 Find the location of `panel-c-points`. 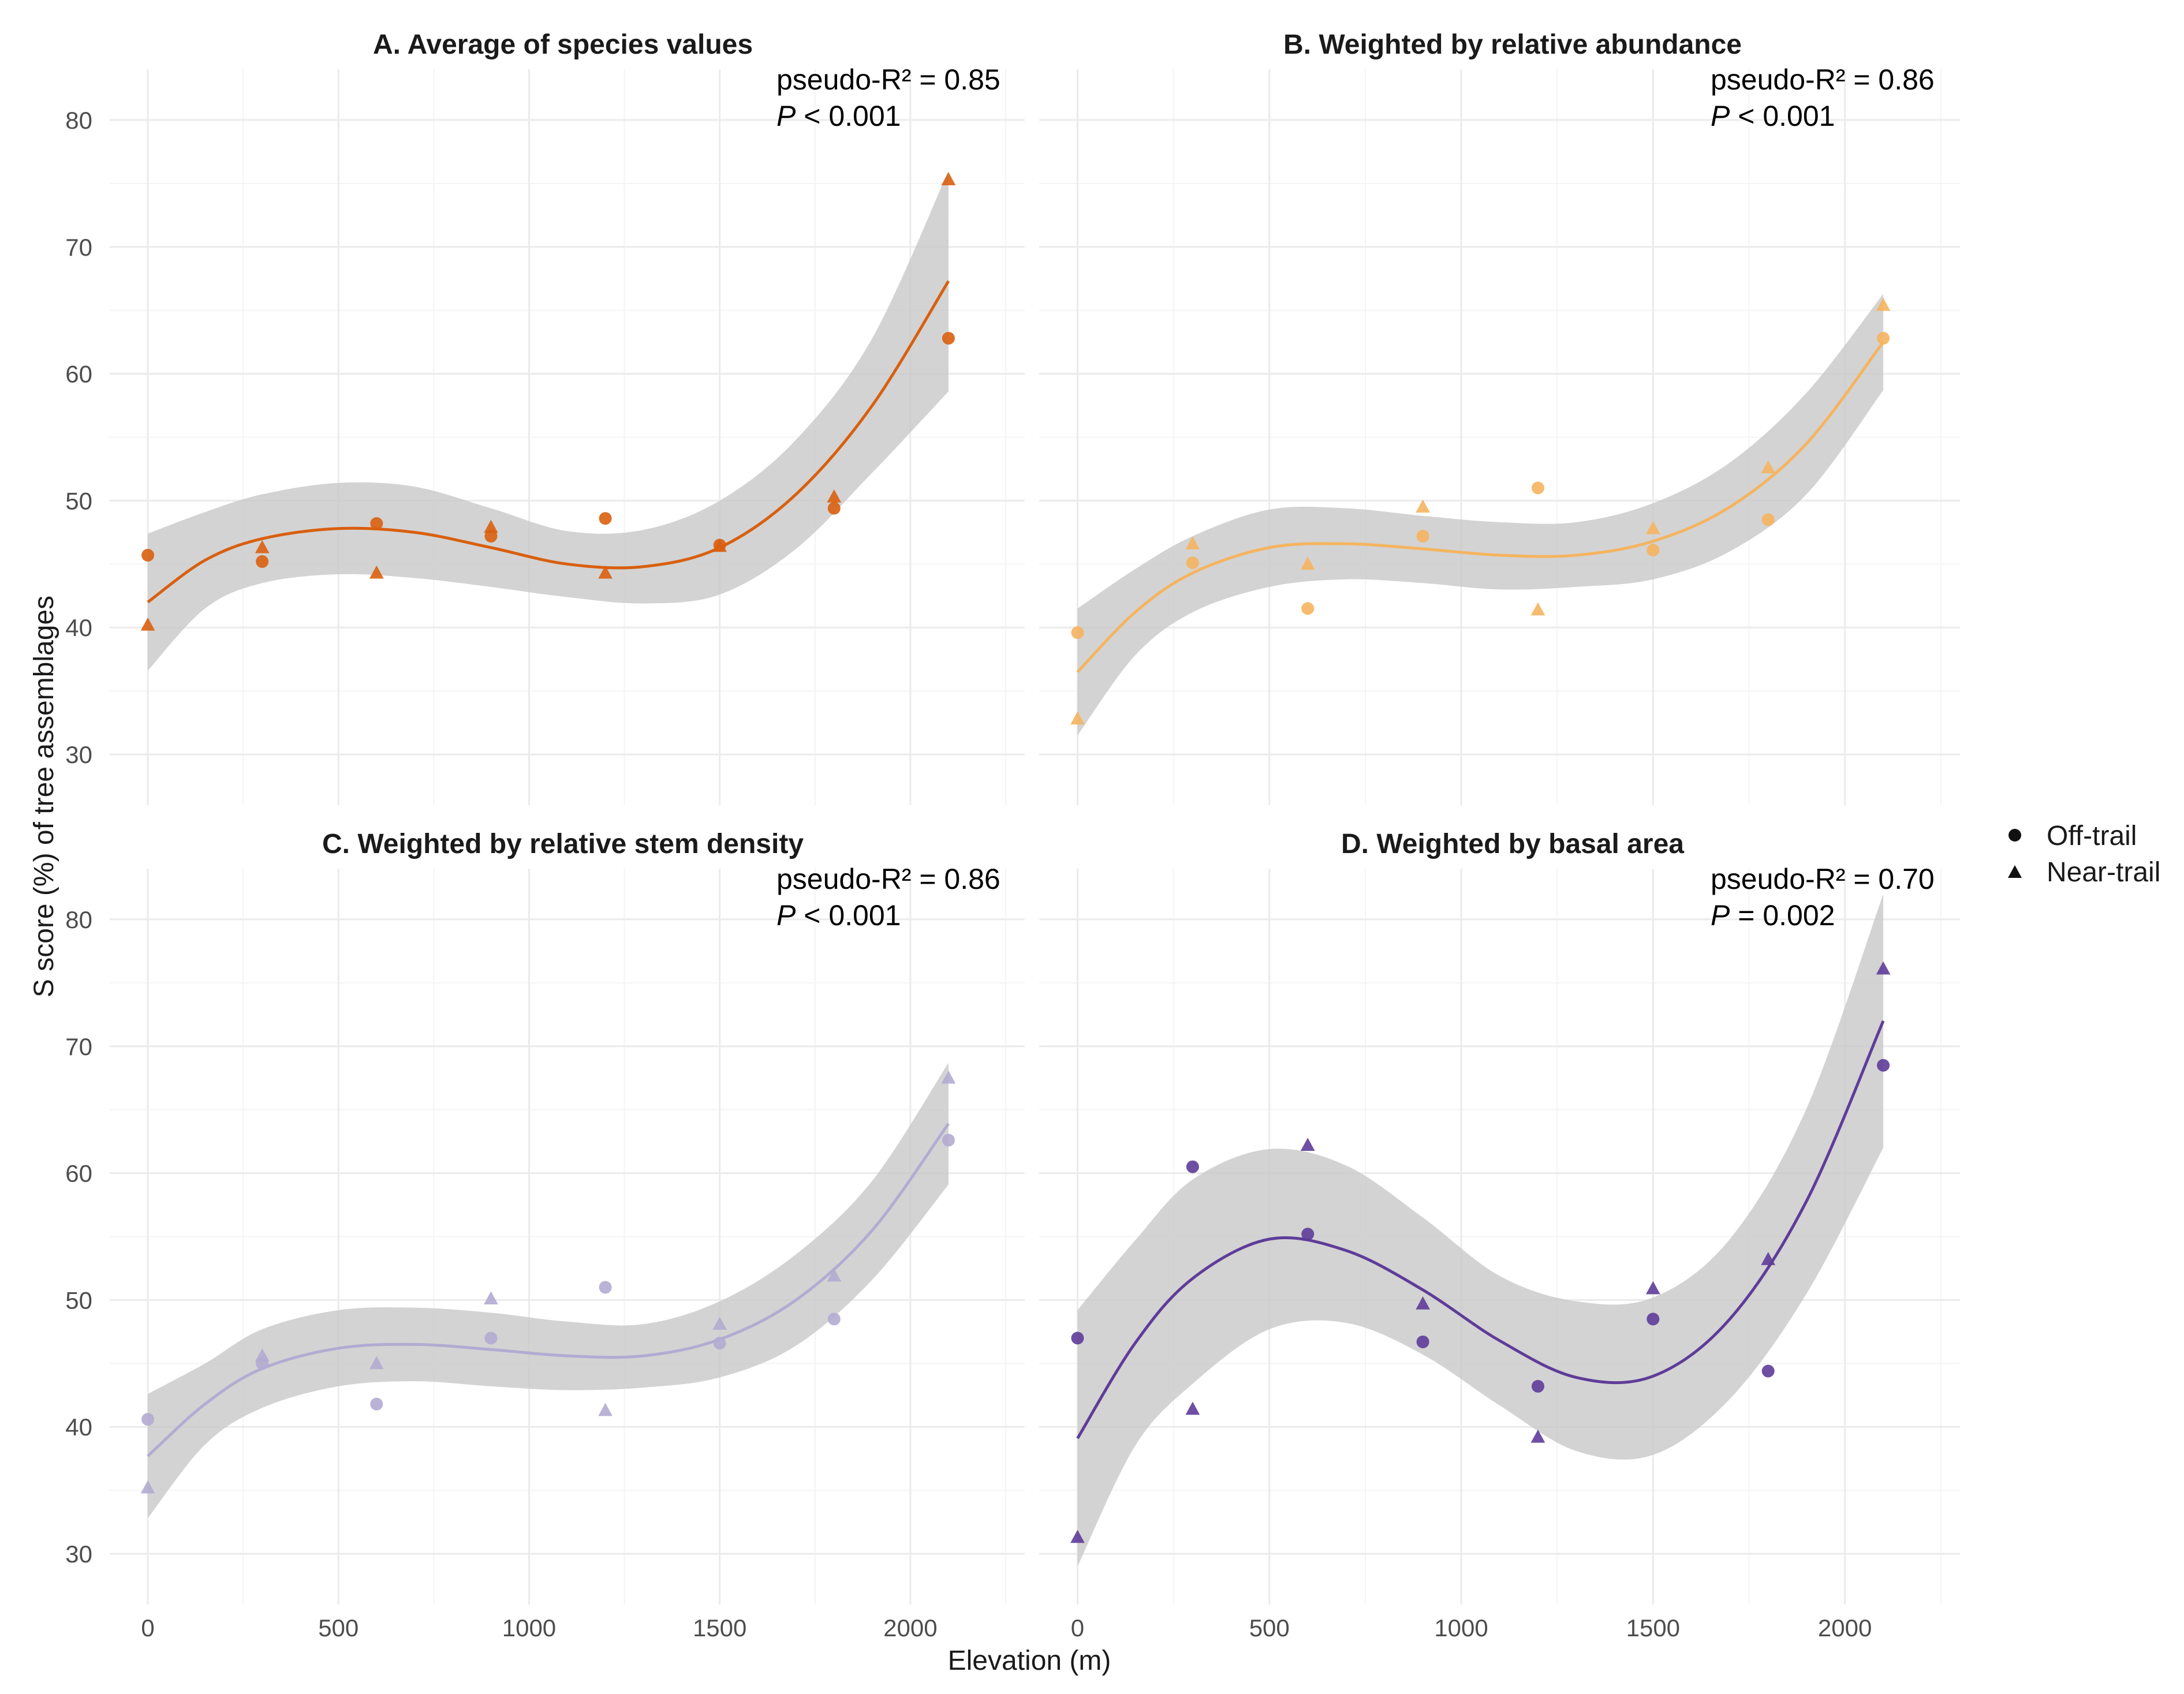

panel-c-points is located at coordinates (548, 1282).